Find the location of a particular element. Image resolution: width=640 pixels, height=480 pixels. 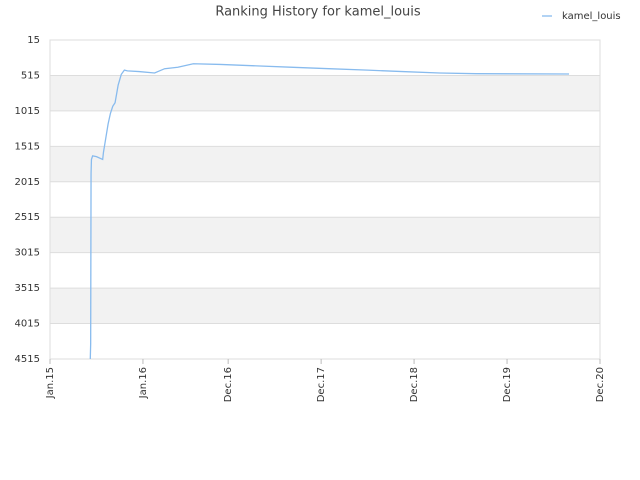

y-tick-label: 3515 is located at coordinates (27, 288).